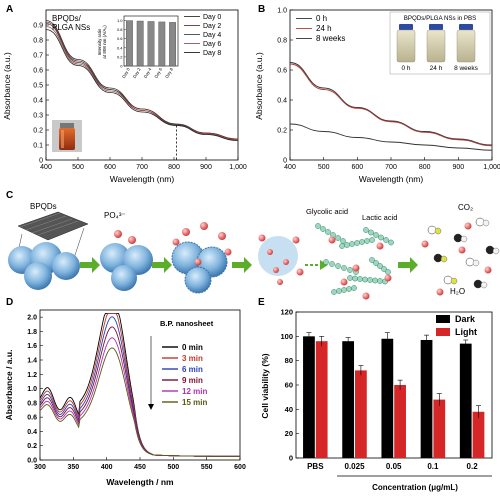  I want to click on panel-a-title-line1: BPQDs/, so click(67, 18).